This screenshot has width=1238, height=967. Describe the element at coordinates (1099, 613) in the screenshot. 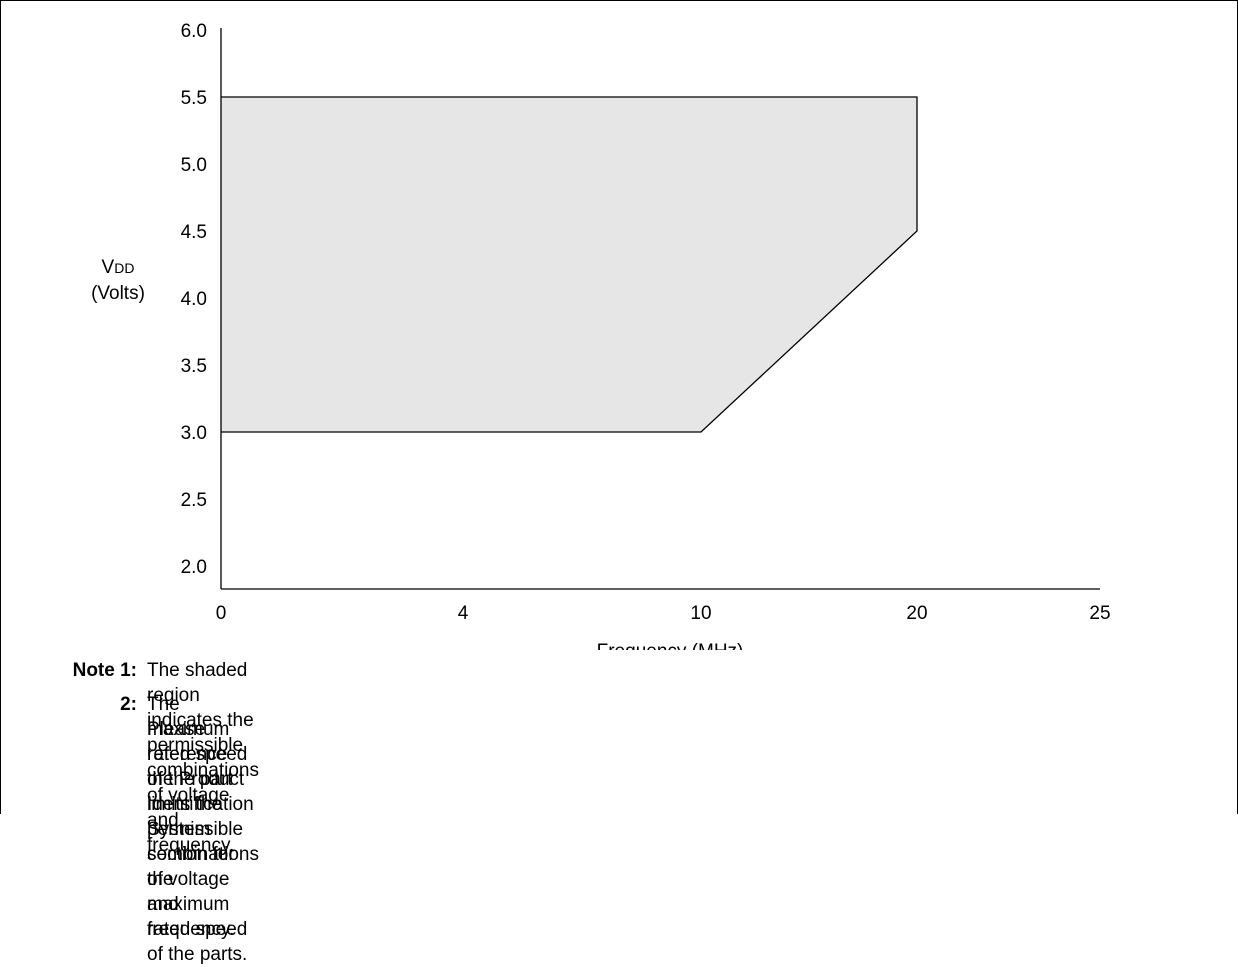

I see `x-tick-label: 25` at that location.